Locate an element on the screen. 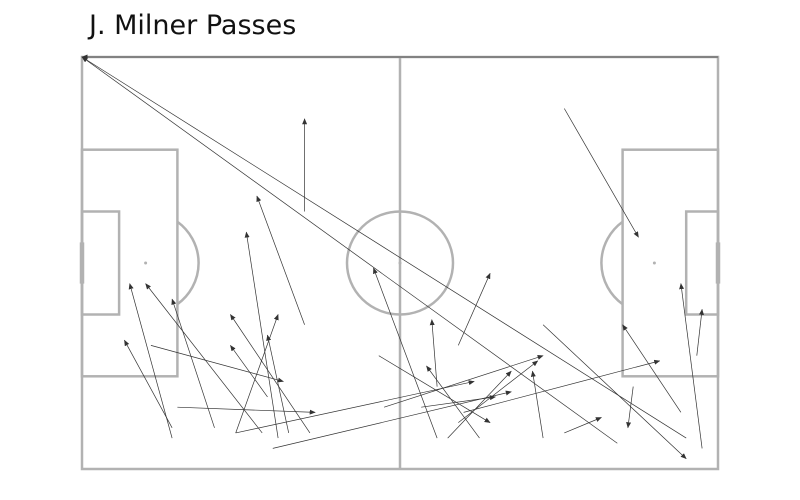  center-circle is located at coordinates (400, 263).